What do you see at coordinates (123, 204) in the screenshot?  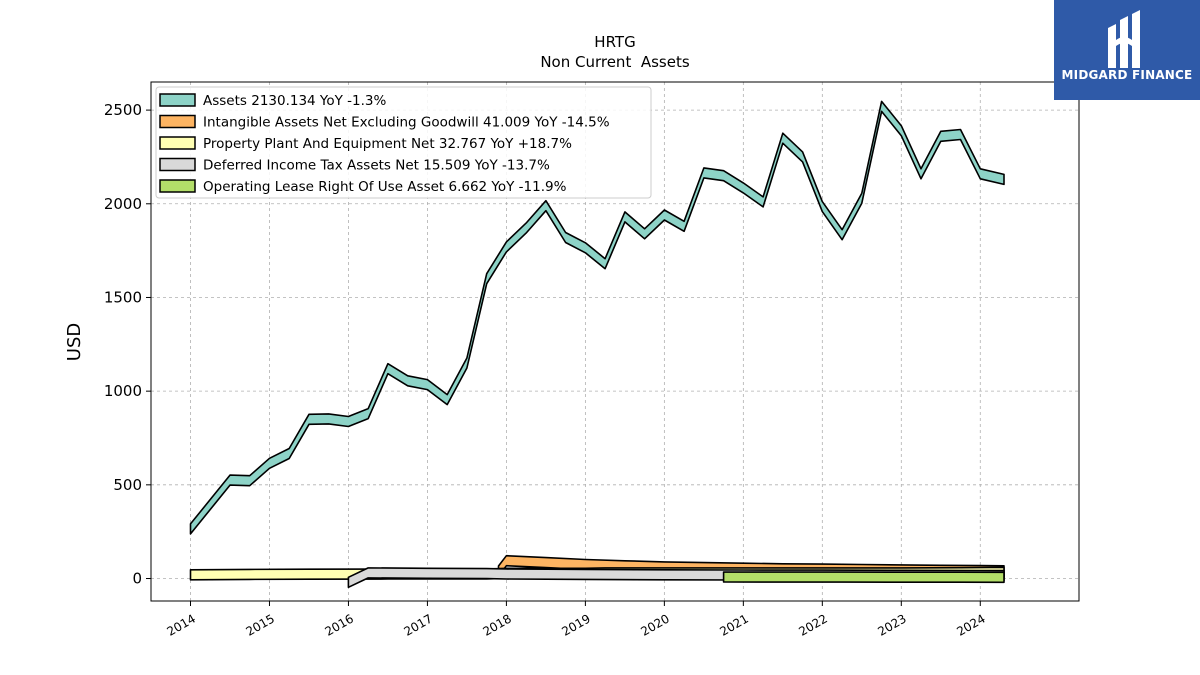 I see `y-tick-label: 2000` at bounding box center [123, 204].